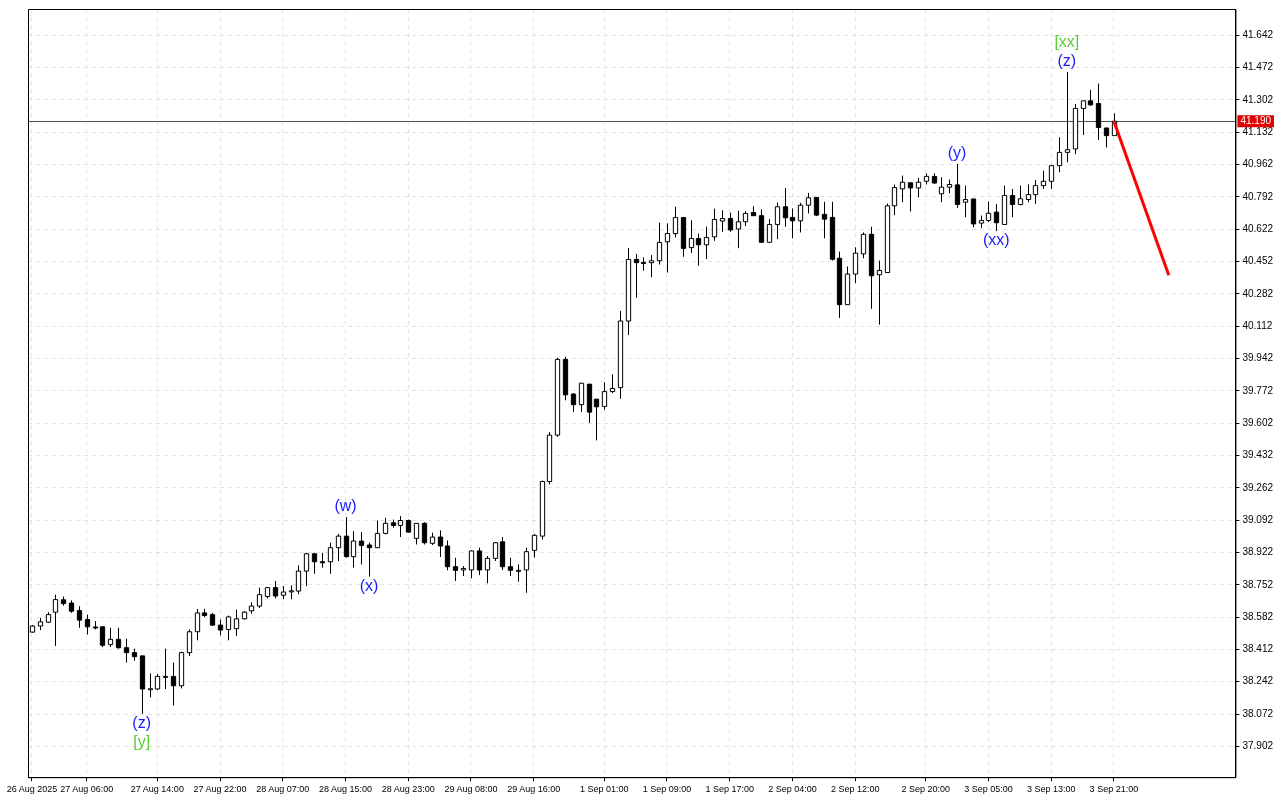 The height and width of the screenshot is (800, 1280). Describe the element at coordinates (283, 789) in the screenshot. I see `x-tick-label: 28 Aug 07:00` at that location.